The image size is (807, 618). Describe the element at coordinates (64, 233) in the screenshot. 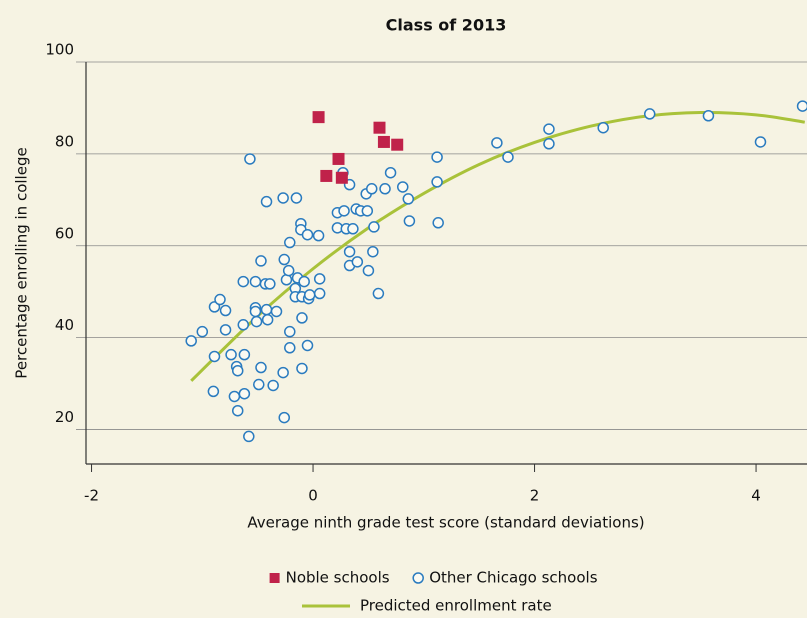

I see `y-tick-label: 60` at that location.